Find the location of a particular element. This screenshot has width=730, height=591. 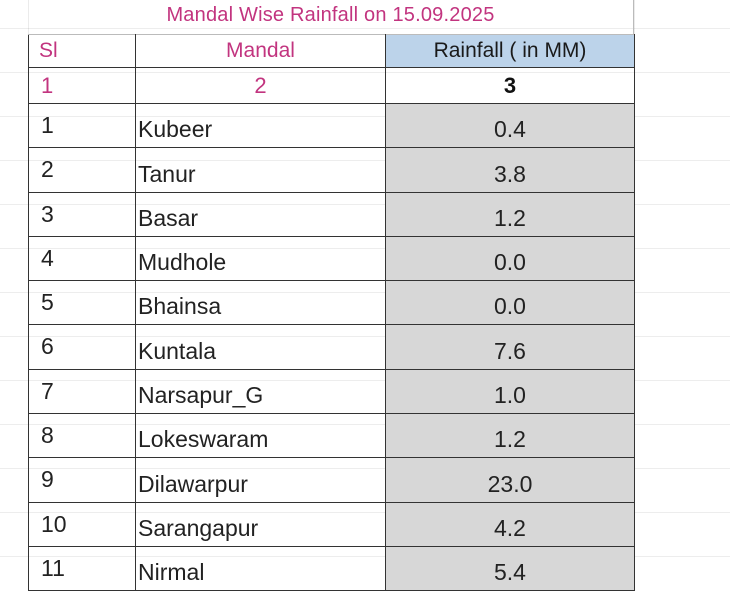

column-number-cell: 1 is located at coordinates (82, 85).